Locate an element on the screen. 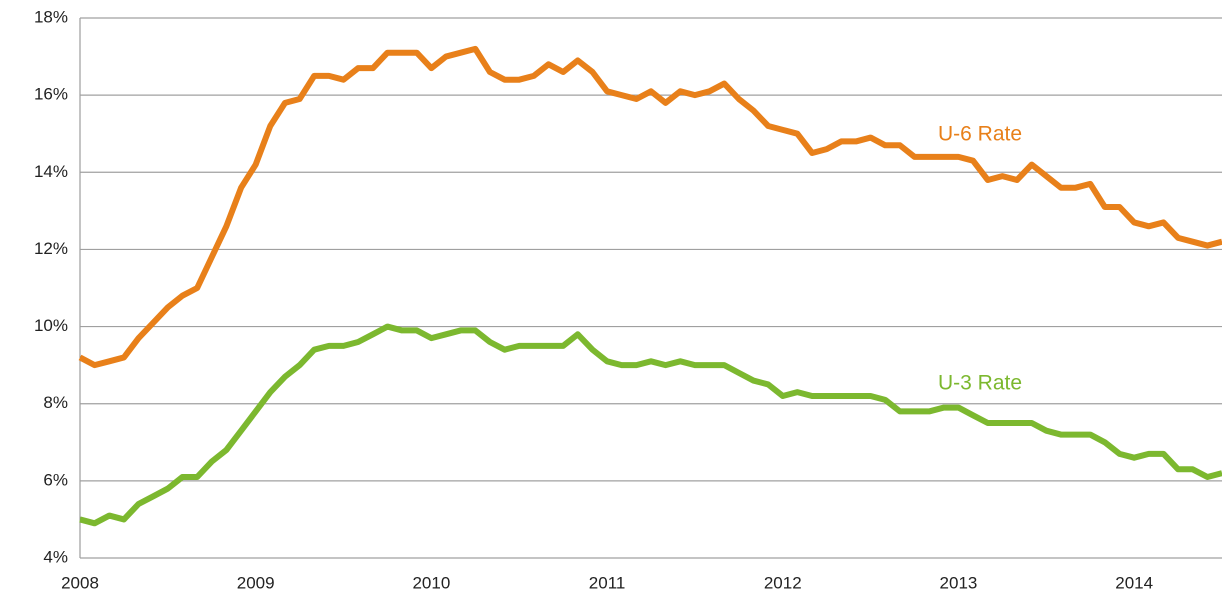 This screenshot has height=596, width=1222. y-tick-label: 12% is located at coordinates (51, 248).